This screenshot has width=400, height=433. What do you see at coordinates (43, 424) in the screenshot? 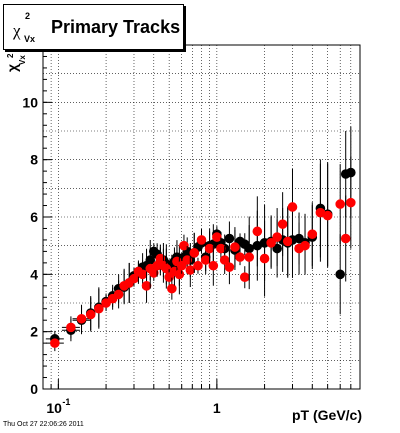
I see `timestamp: Thu Oct 27 22:06:26 2011` at bounding box center [43, 424].